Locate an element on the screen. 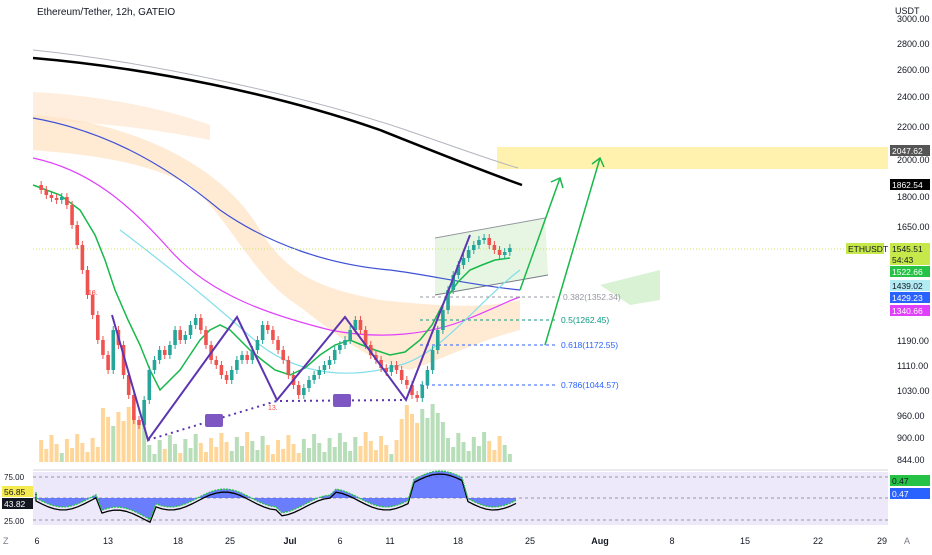 This screenshot has height=555, width=932. price-tick: 2800.00 is located at coordinates (913, 44).